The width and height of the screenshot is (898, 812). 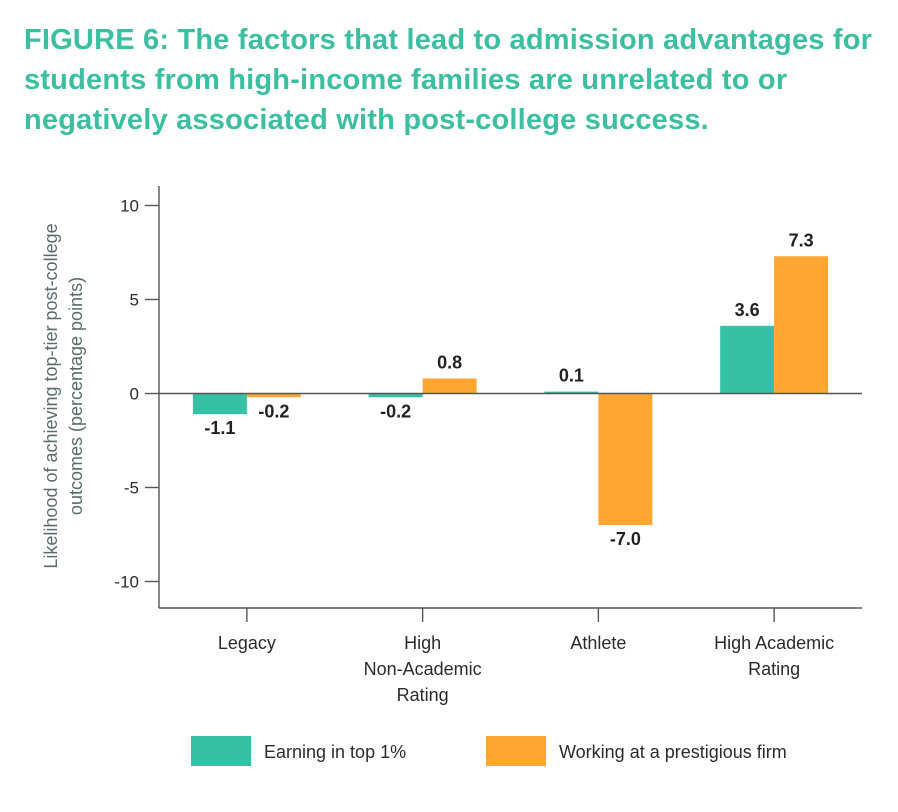 What do you see at coordinates (126, 582) in the screenshot?
I see `y-tick-label: -10` at bounding box center [126, 582].